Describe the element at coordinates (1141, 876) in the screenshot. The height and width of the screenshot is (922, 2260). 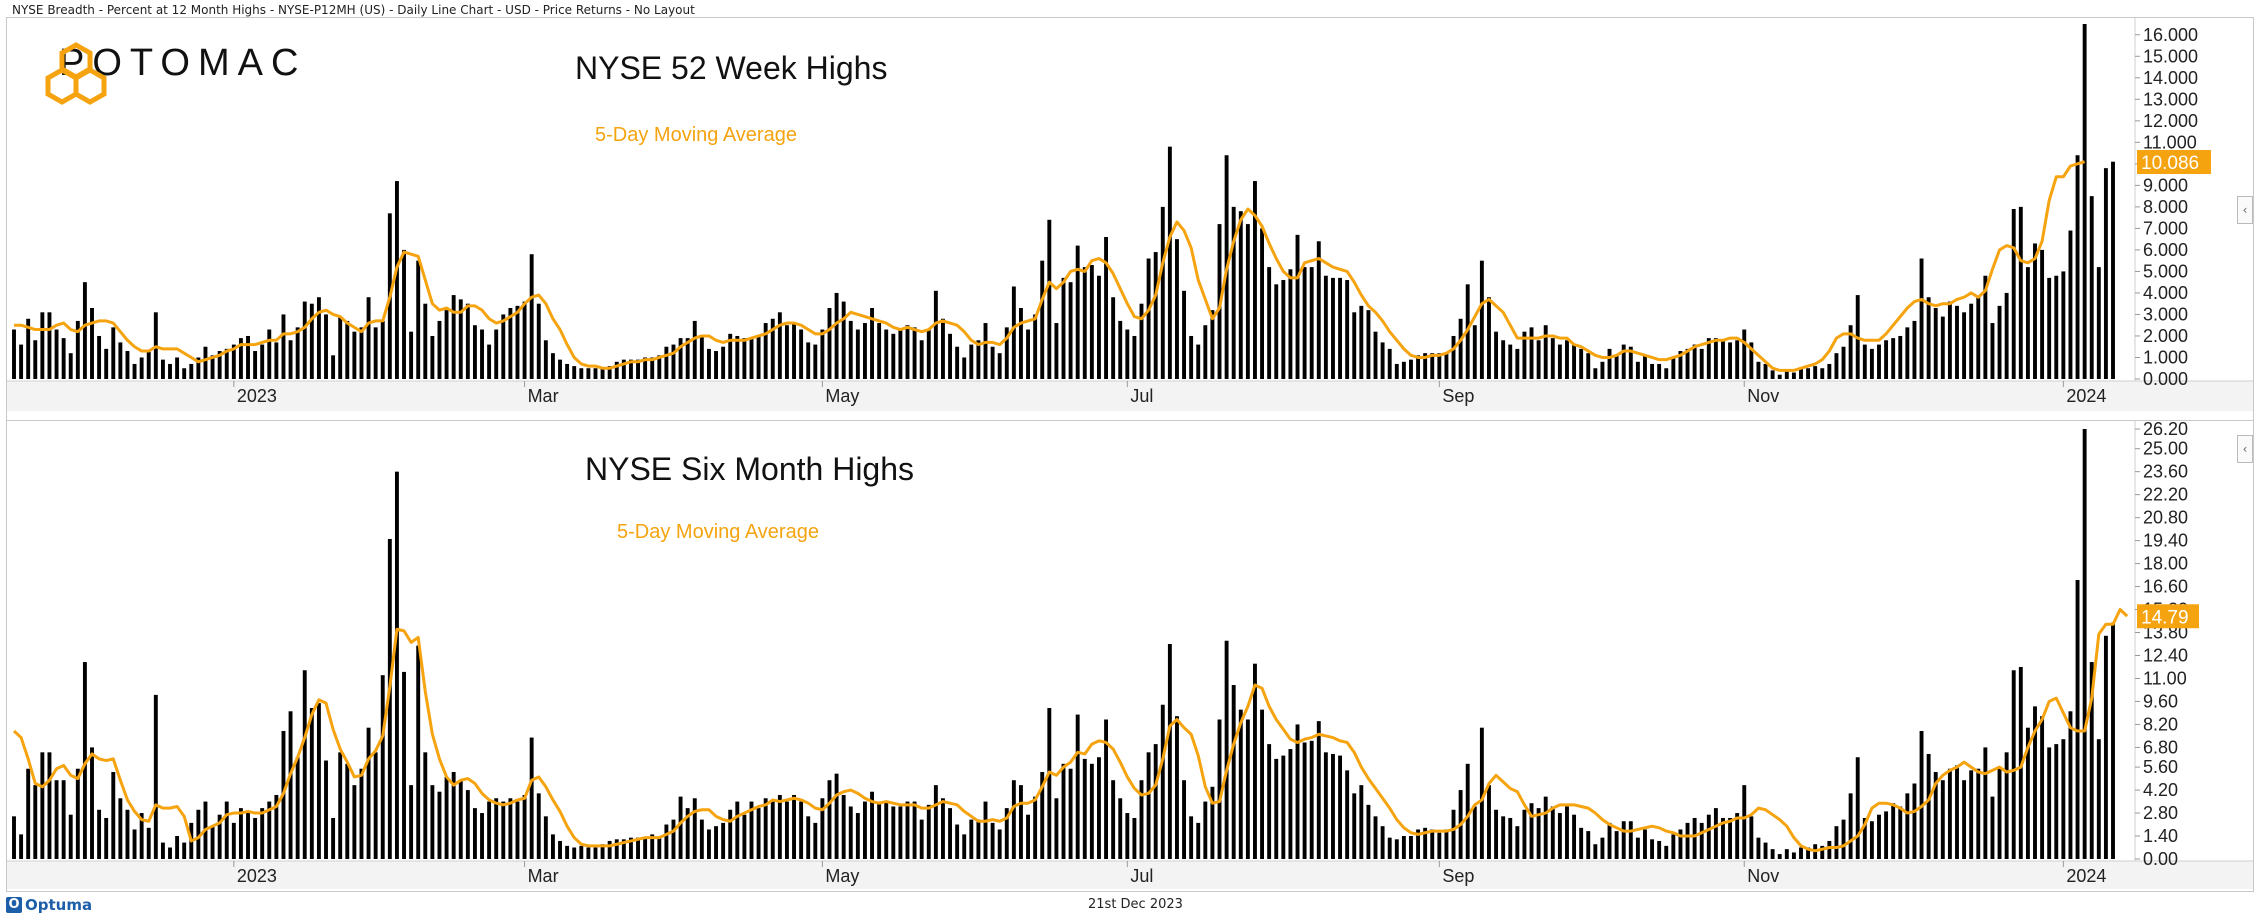
I see `x-tick-label: Jul` at that location.